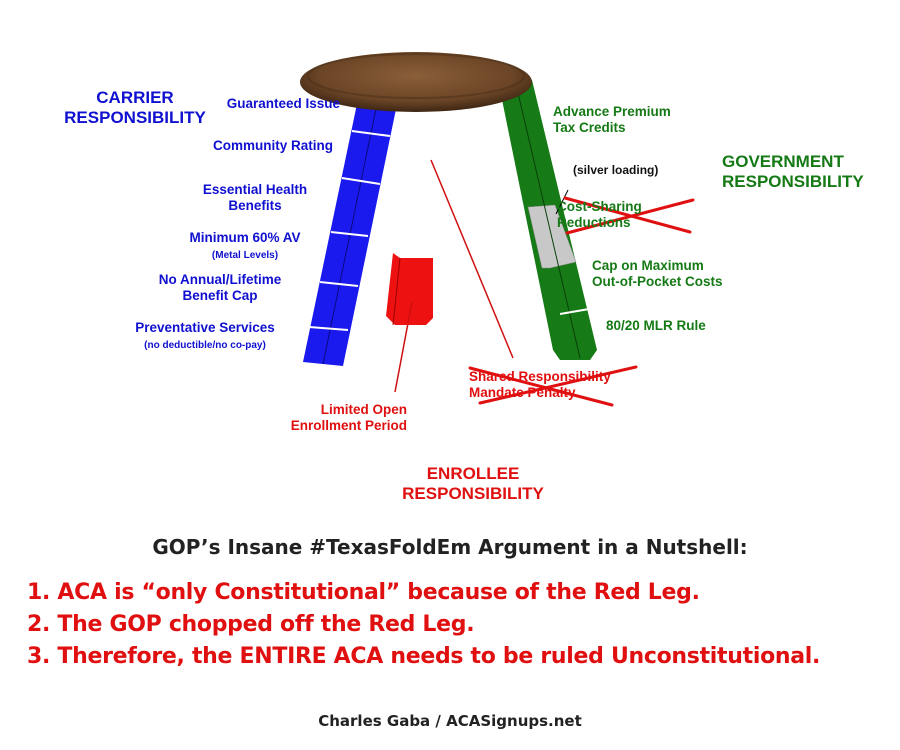 The image size is (900, 750). What do you see at coordinates (273, 145) in the screenshot?
I see `community-rating: Community Rating` at bounding box center [273, 145].